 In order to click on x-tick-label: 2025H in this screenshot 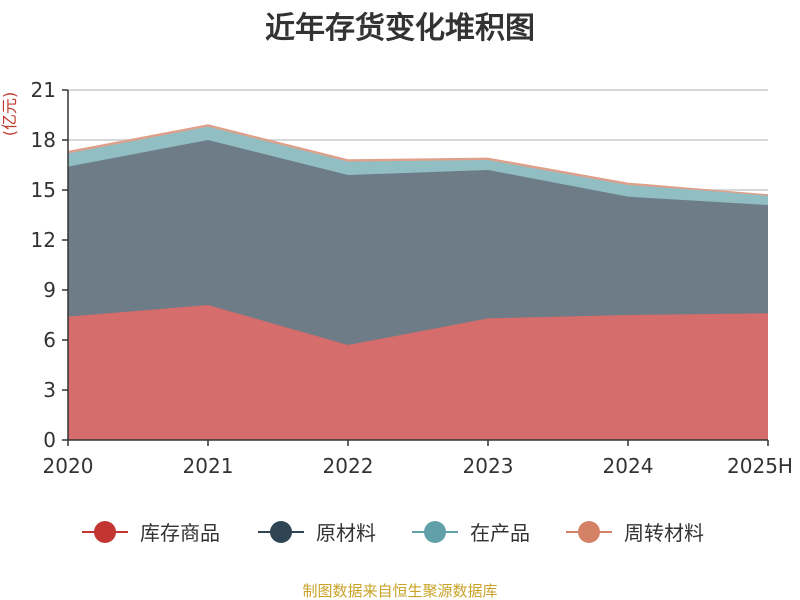, I will do `click(760, 466)`.